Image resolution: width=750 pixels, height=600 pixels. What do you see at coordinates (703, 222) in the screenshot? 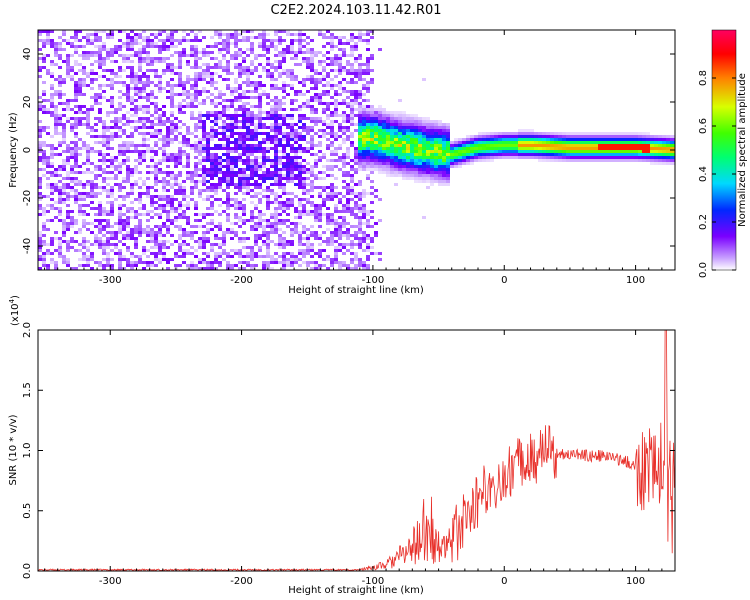
I see `colorbar-tick-label: 0.2` at bounding box center [703, 222].